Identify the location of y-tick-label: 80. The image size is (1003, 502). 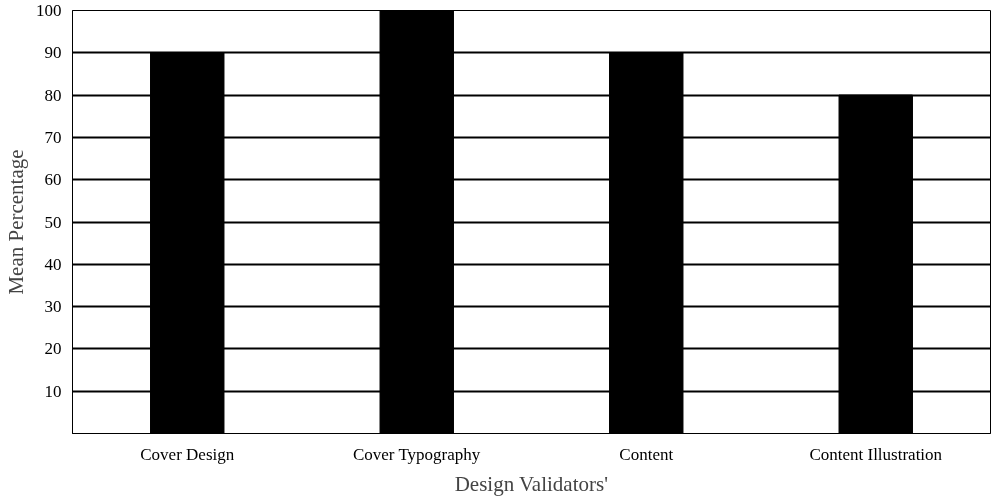
(53, 95).